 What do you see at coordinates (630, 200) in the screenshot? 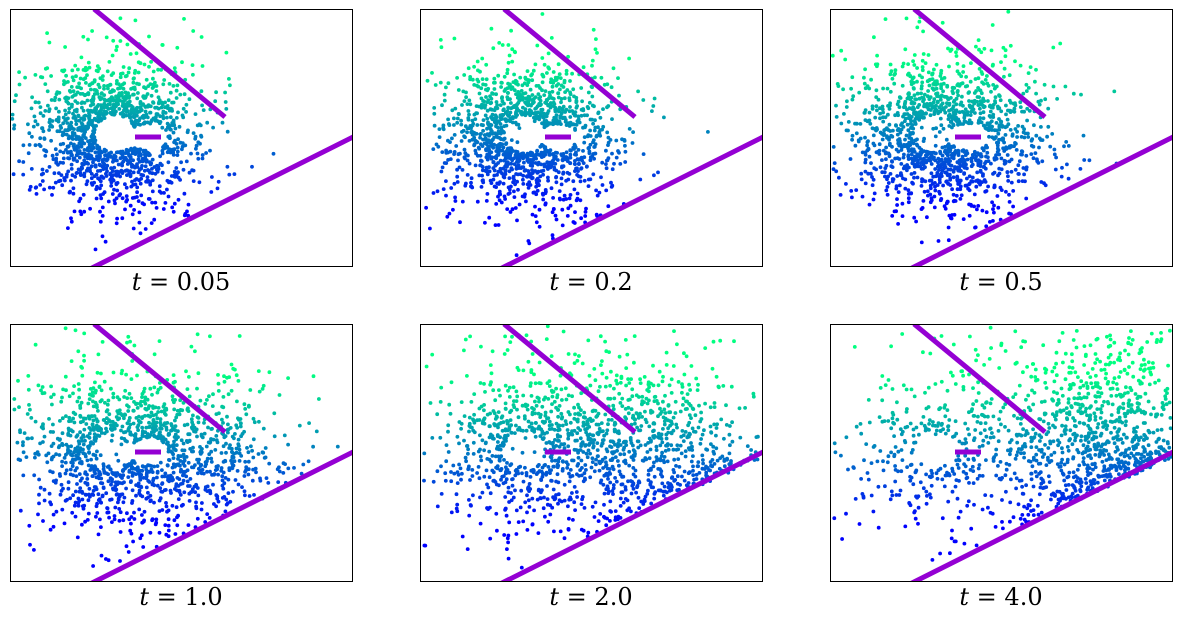
I see `obstacle-lower-line` at bounding box center [630, 200].